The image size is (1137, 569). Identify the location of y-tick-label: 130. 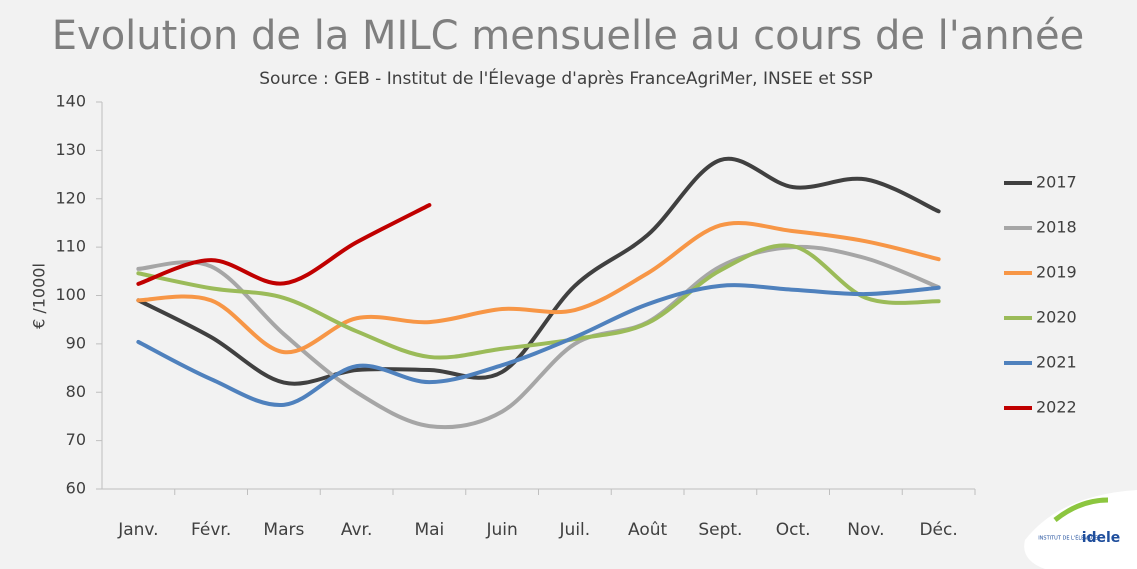
(70, 149).